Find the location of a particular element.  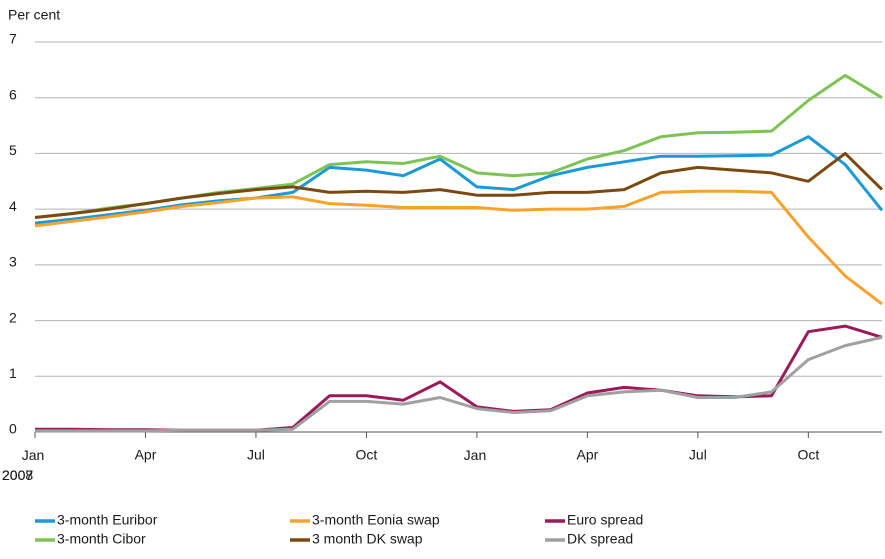

y-tick-label: 0 is located at coordinates (13, 429).